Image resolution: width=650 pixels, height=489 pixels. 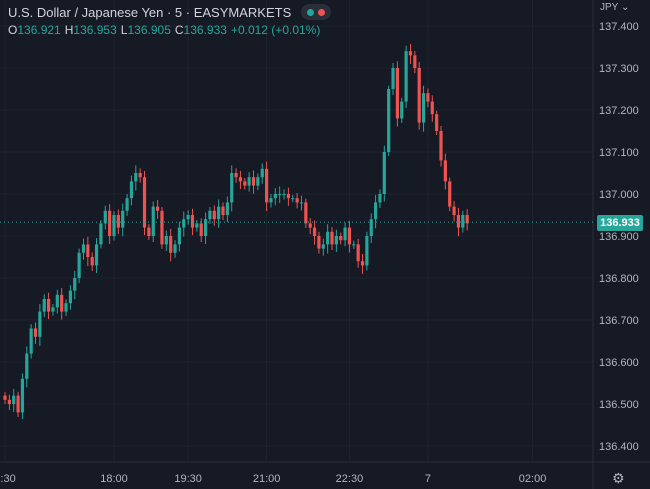 What do you see at coordinates (200, 30) in the screenshot?
I see `ohlc-close: C136.933` at bounding box center [200, 30].